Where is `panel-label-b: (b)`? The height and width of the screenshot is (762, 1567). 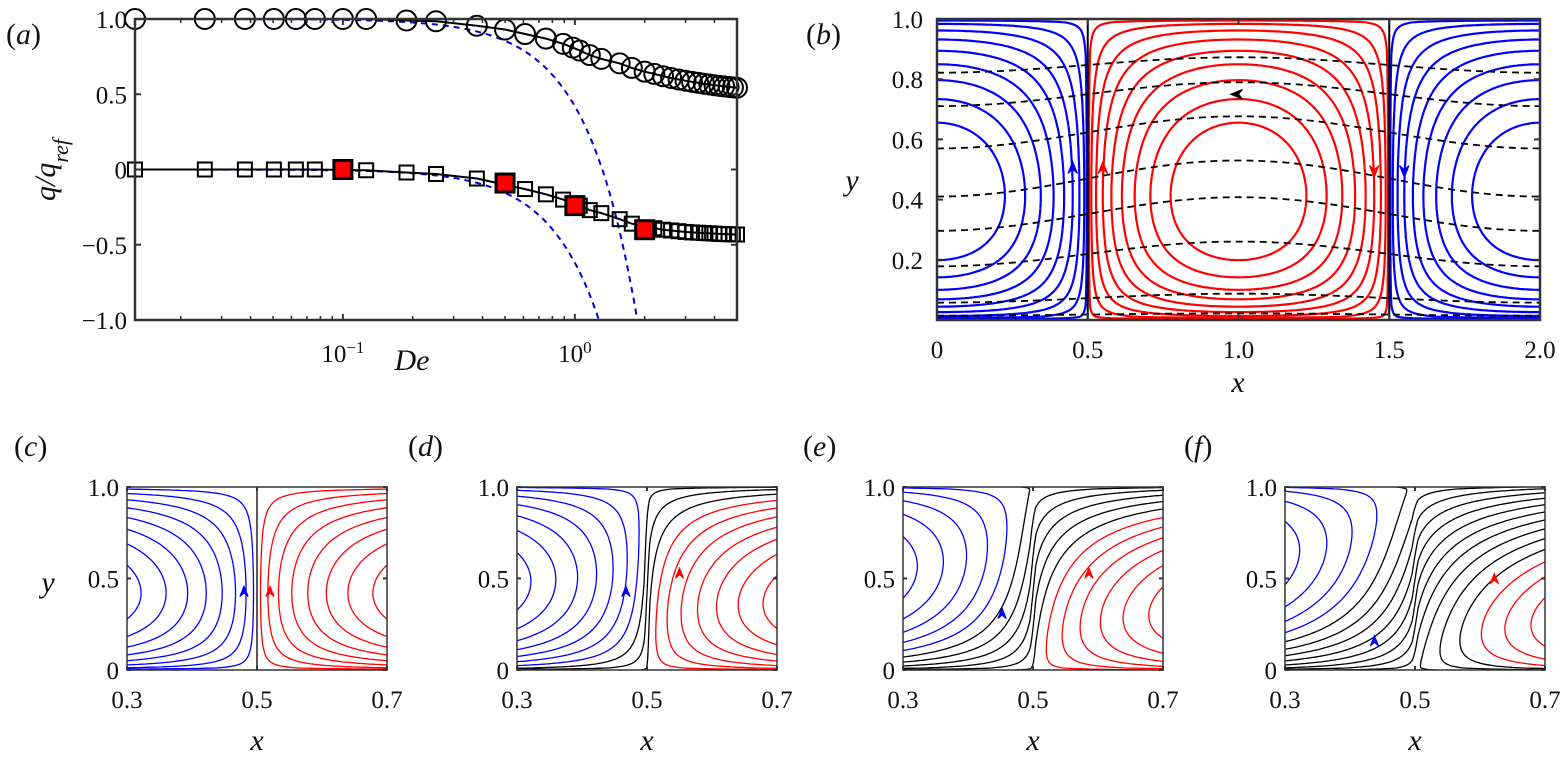 panel-label-b: (b) is located at coordinates (823, 34).